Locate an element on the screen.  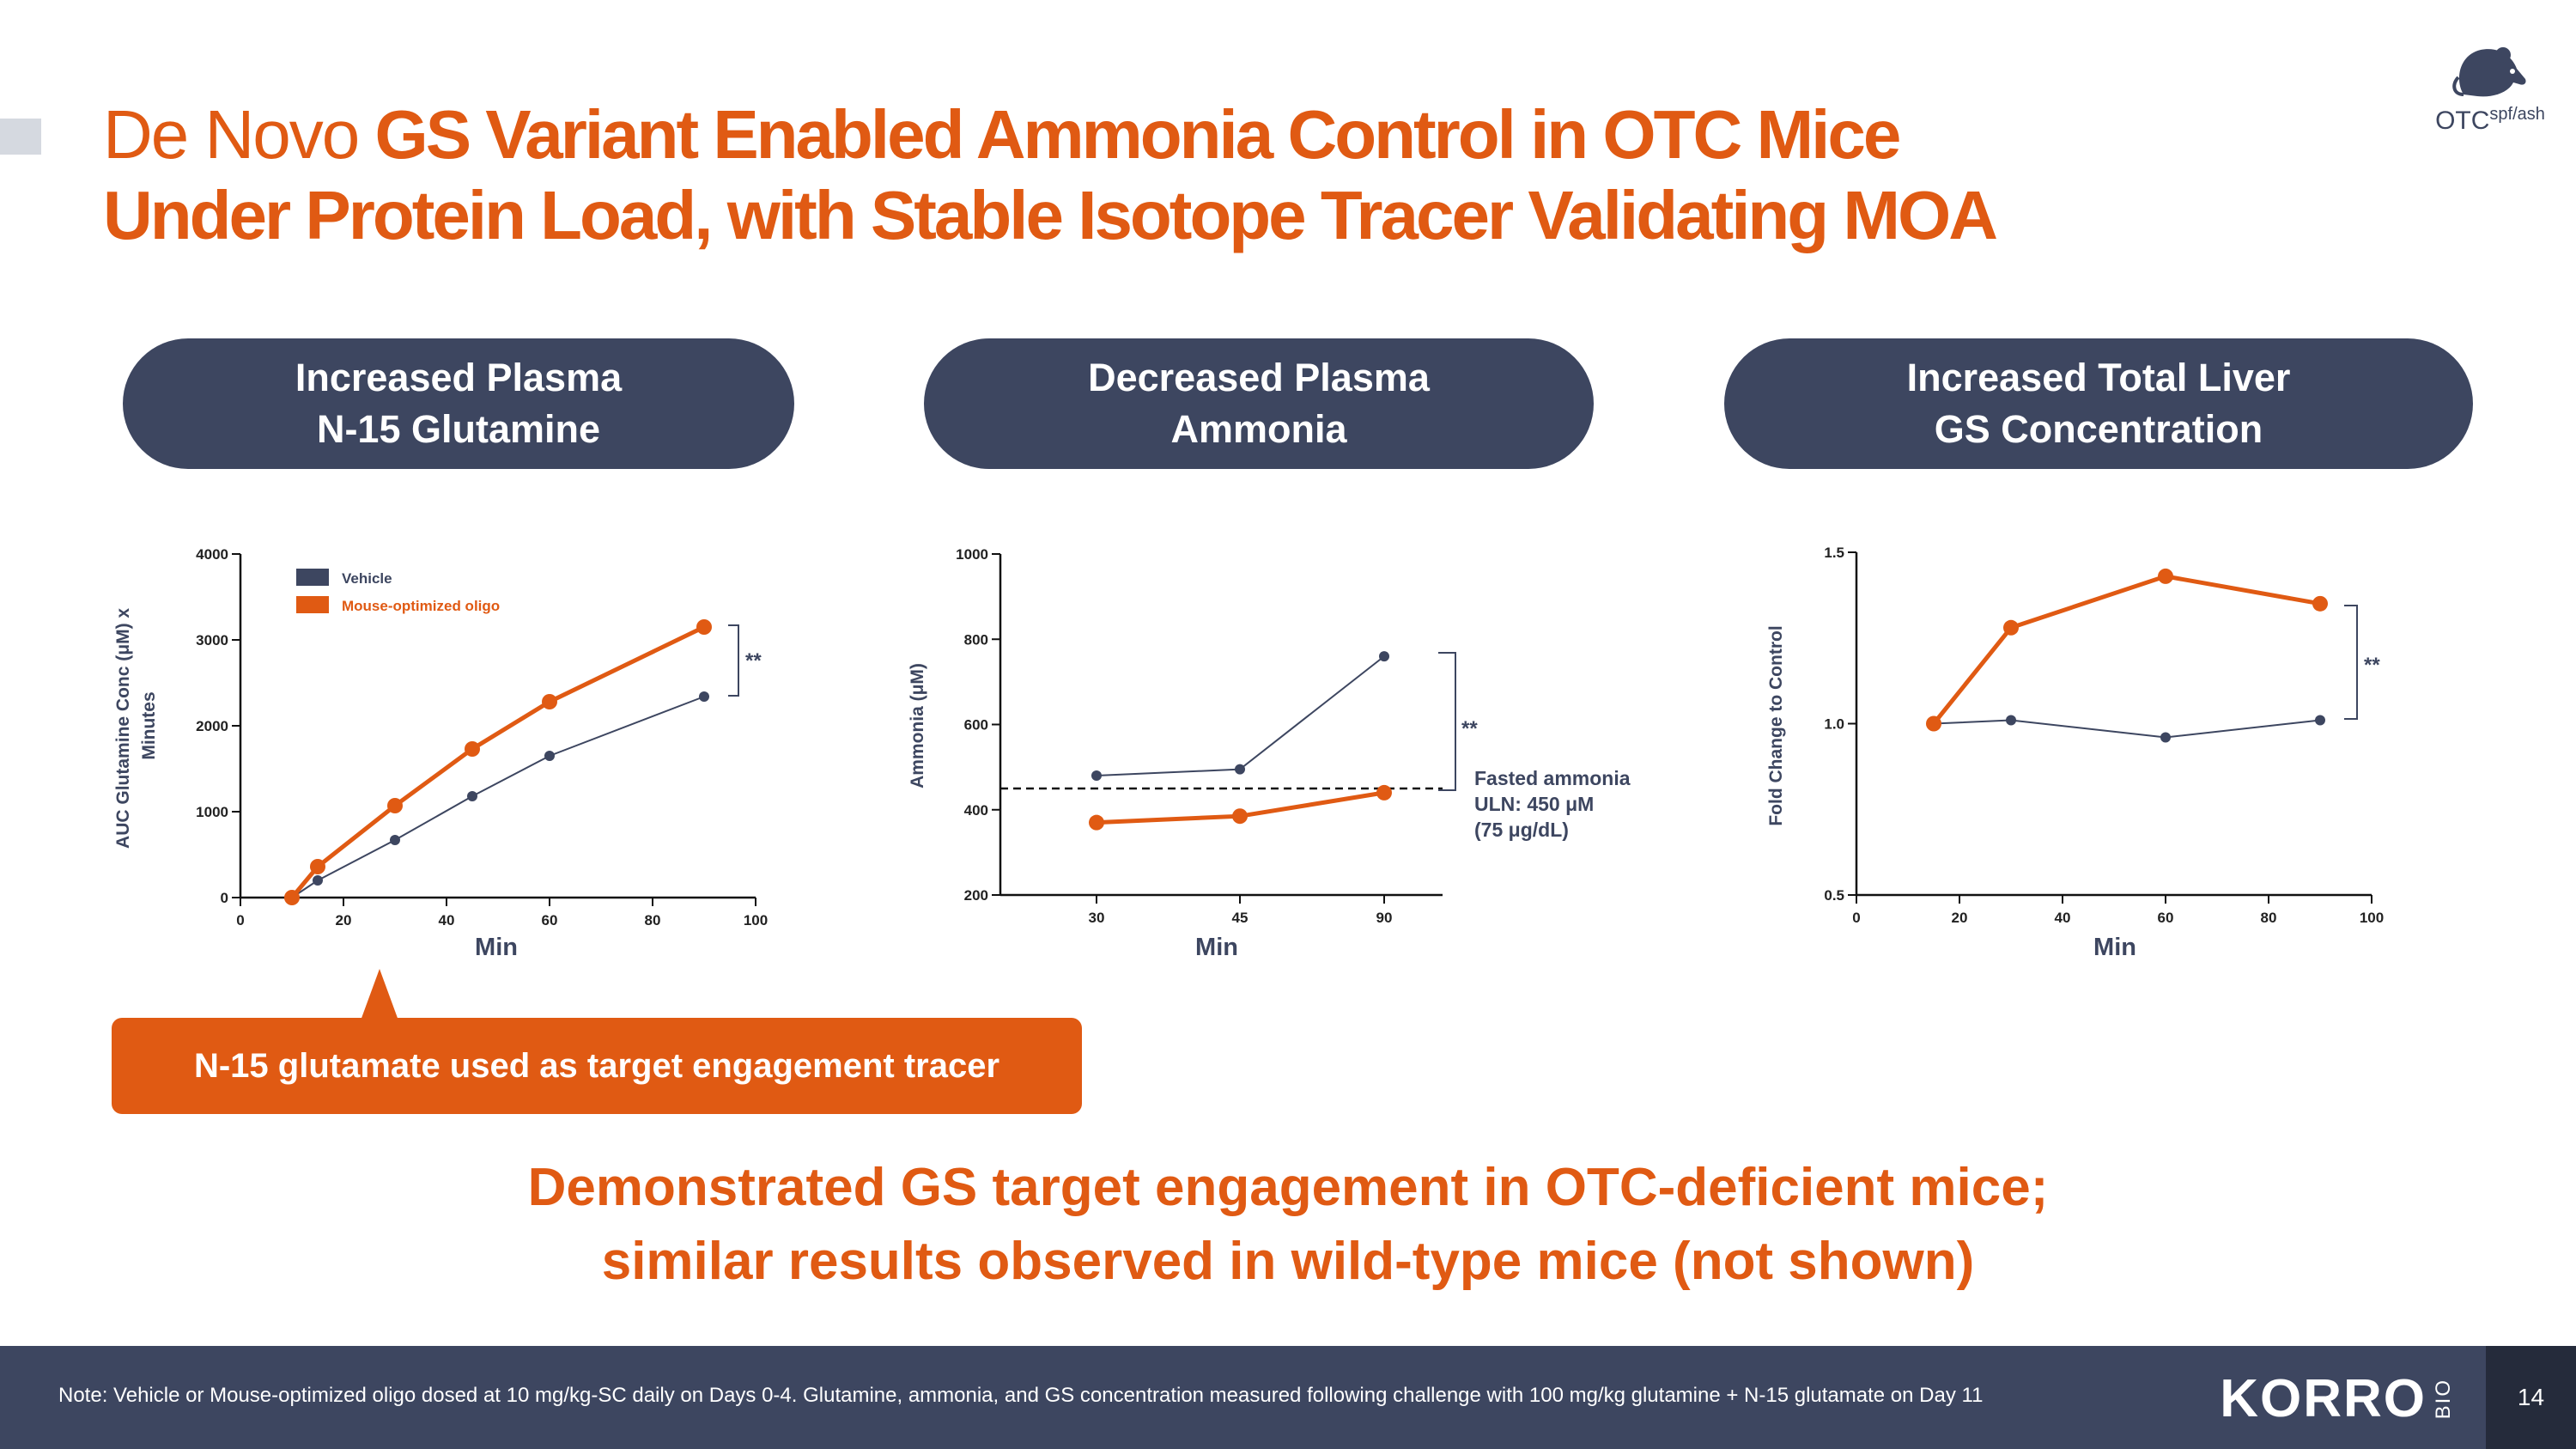
page-number: 14 is located at coordinates (2531, 1397).